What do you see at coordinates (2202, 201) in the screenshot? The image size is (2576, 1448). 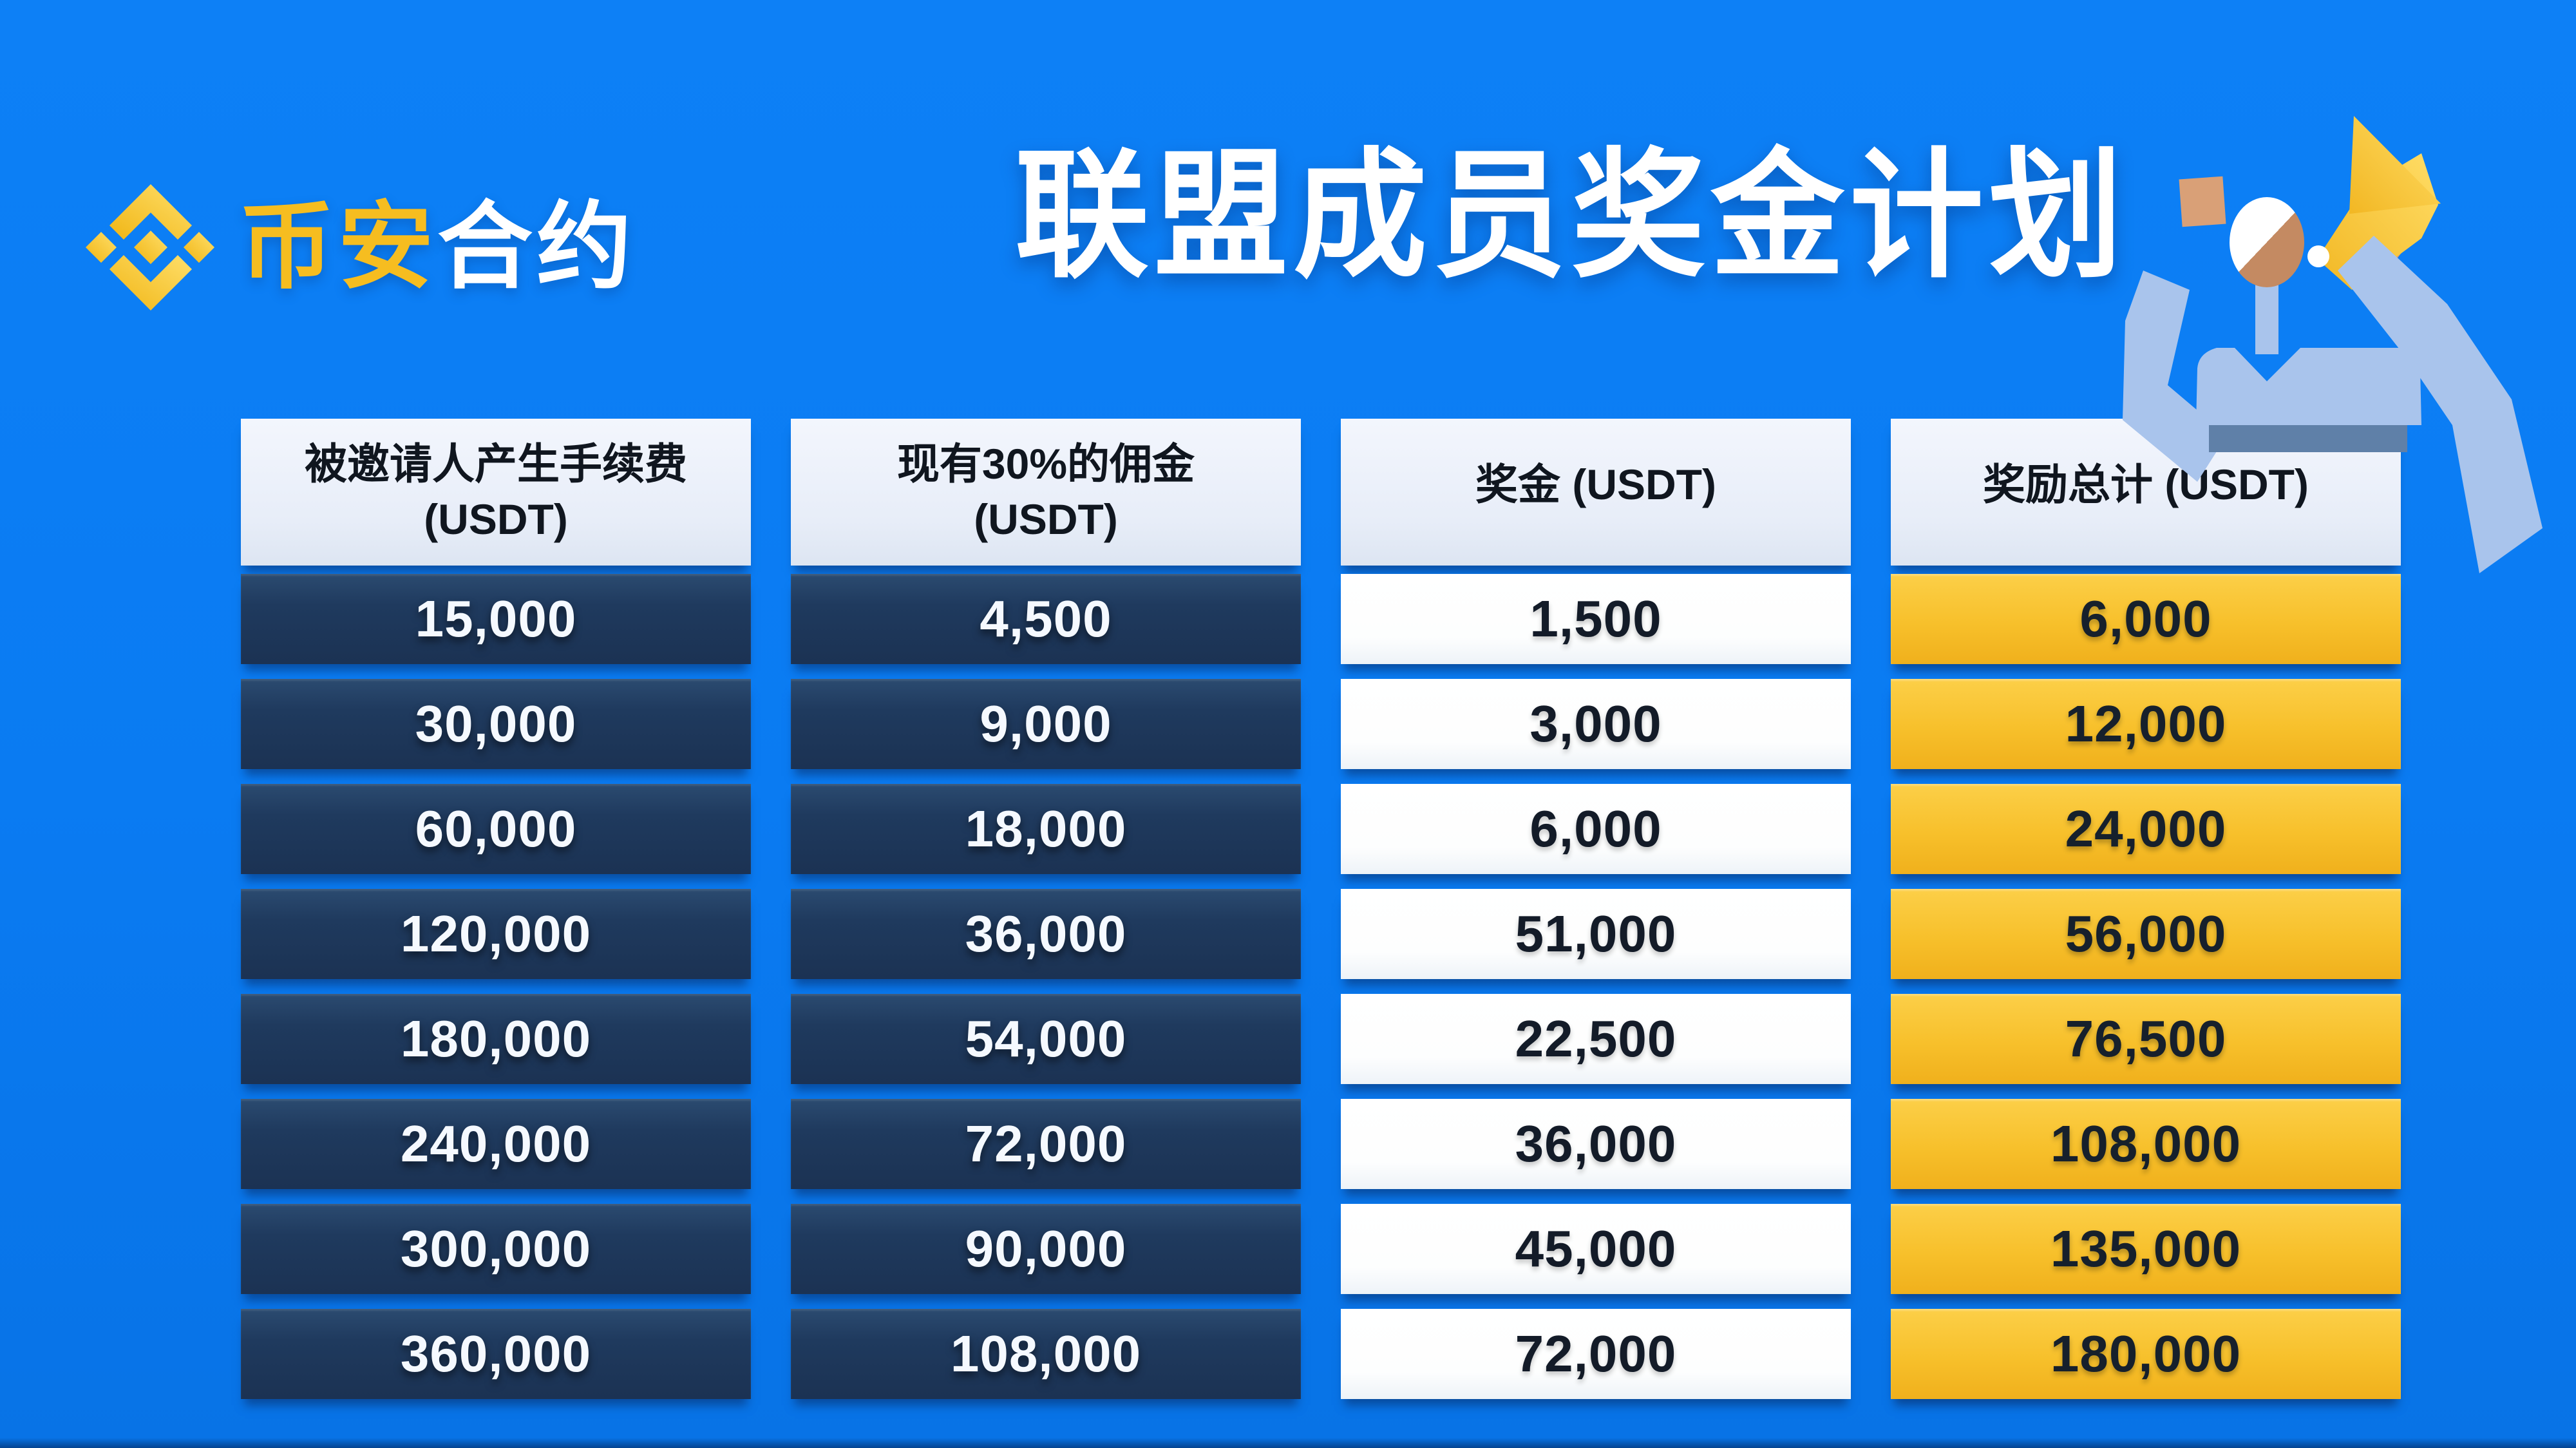 I see `tan-square-shape` at bounding box center [2202, 201].